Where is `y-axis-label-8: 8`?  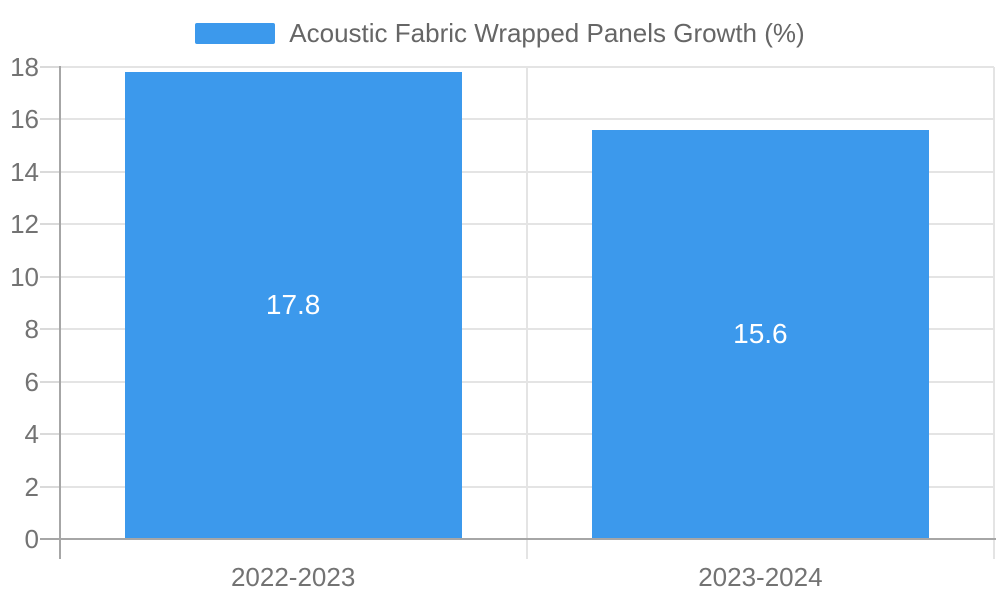
y-axis-label-8: 8 is located at coordinates (31, 329).